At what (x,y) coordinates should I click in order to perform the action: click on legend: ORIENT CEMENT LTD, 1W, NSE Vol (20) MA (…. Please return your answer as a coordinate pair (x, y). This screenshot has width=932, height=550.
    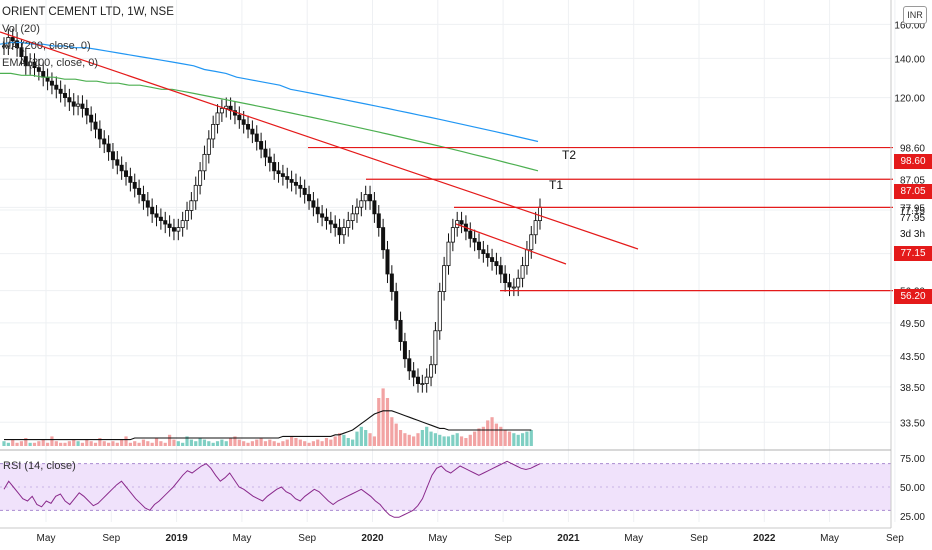
    Looking at the image, I should click on (88, 38).